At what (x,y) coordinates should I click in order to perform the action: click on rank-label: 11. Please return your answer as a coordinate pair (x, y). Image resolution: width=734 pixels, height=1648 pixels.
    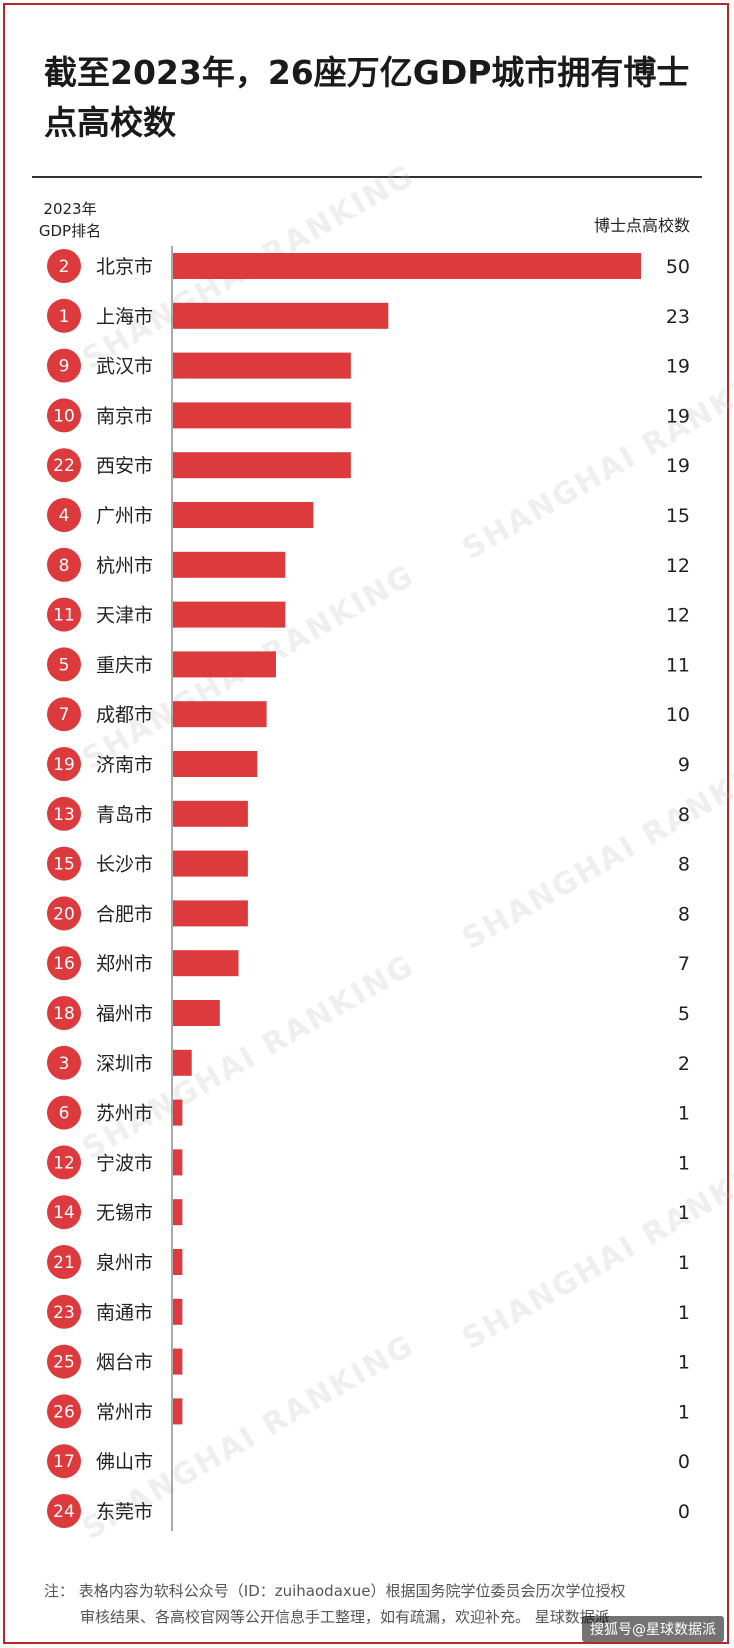
    Looking at the image, I should click on (64, 616).